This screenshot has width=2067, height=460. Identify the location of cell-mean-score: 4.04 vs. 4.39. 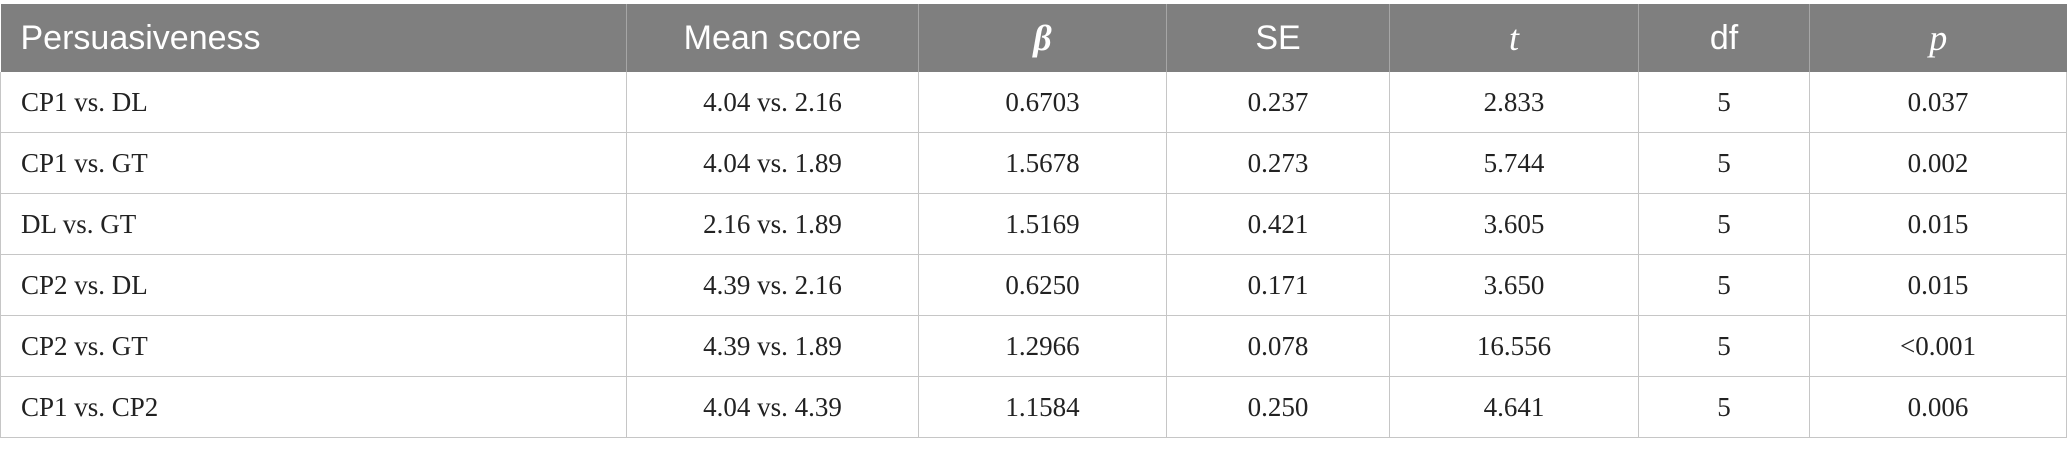
(772, 407).